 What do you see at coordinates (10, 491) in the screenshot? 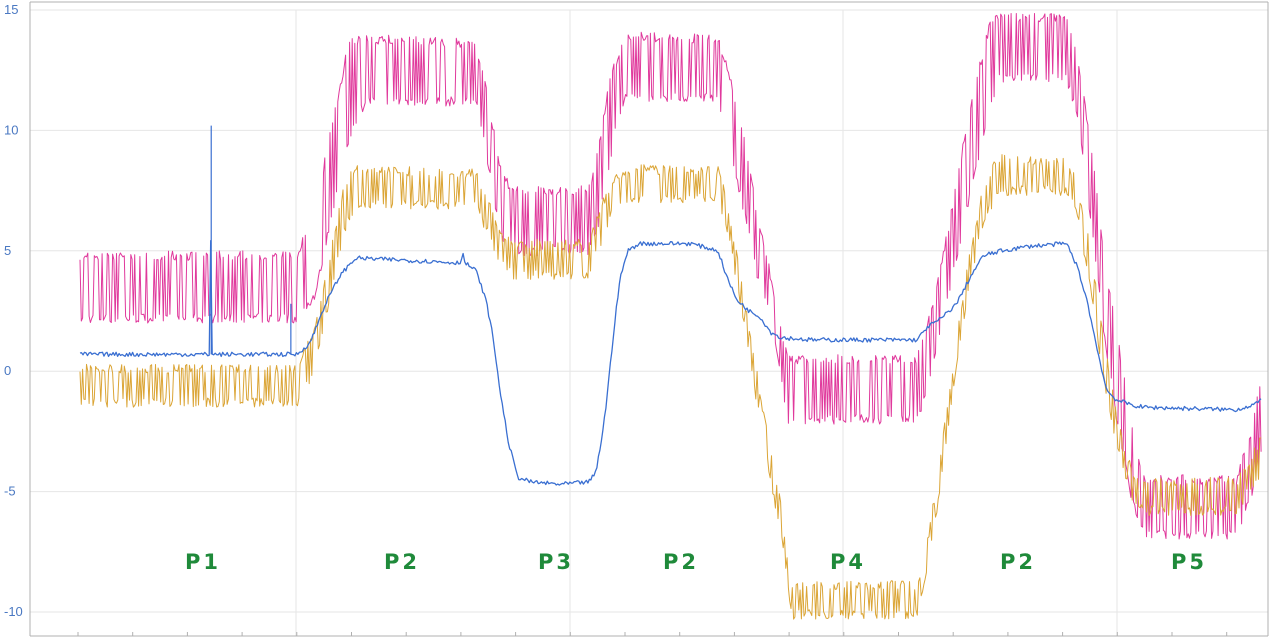
I see `y-tick-label: -5` at bounding box center [10, 491].